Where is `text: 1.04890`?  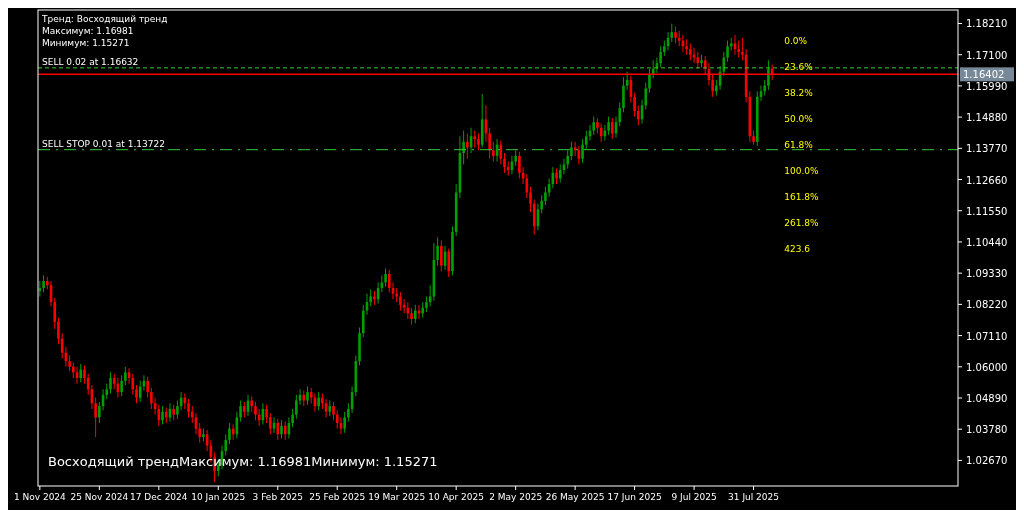 text: 1.04890 is located at coordinates (987, 398).